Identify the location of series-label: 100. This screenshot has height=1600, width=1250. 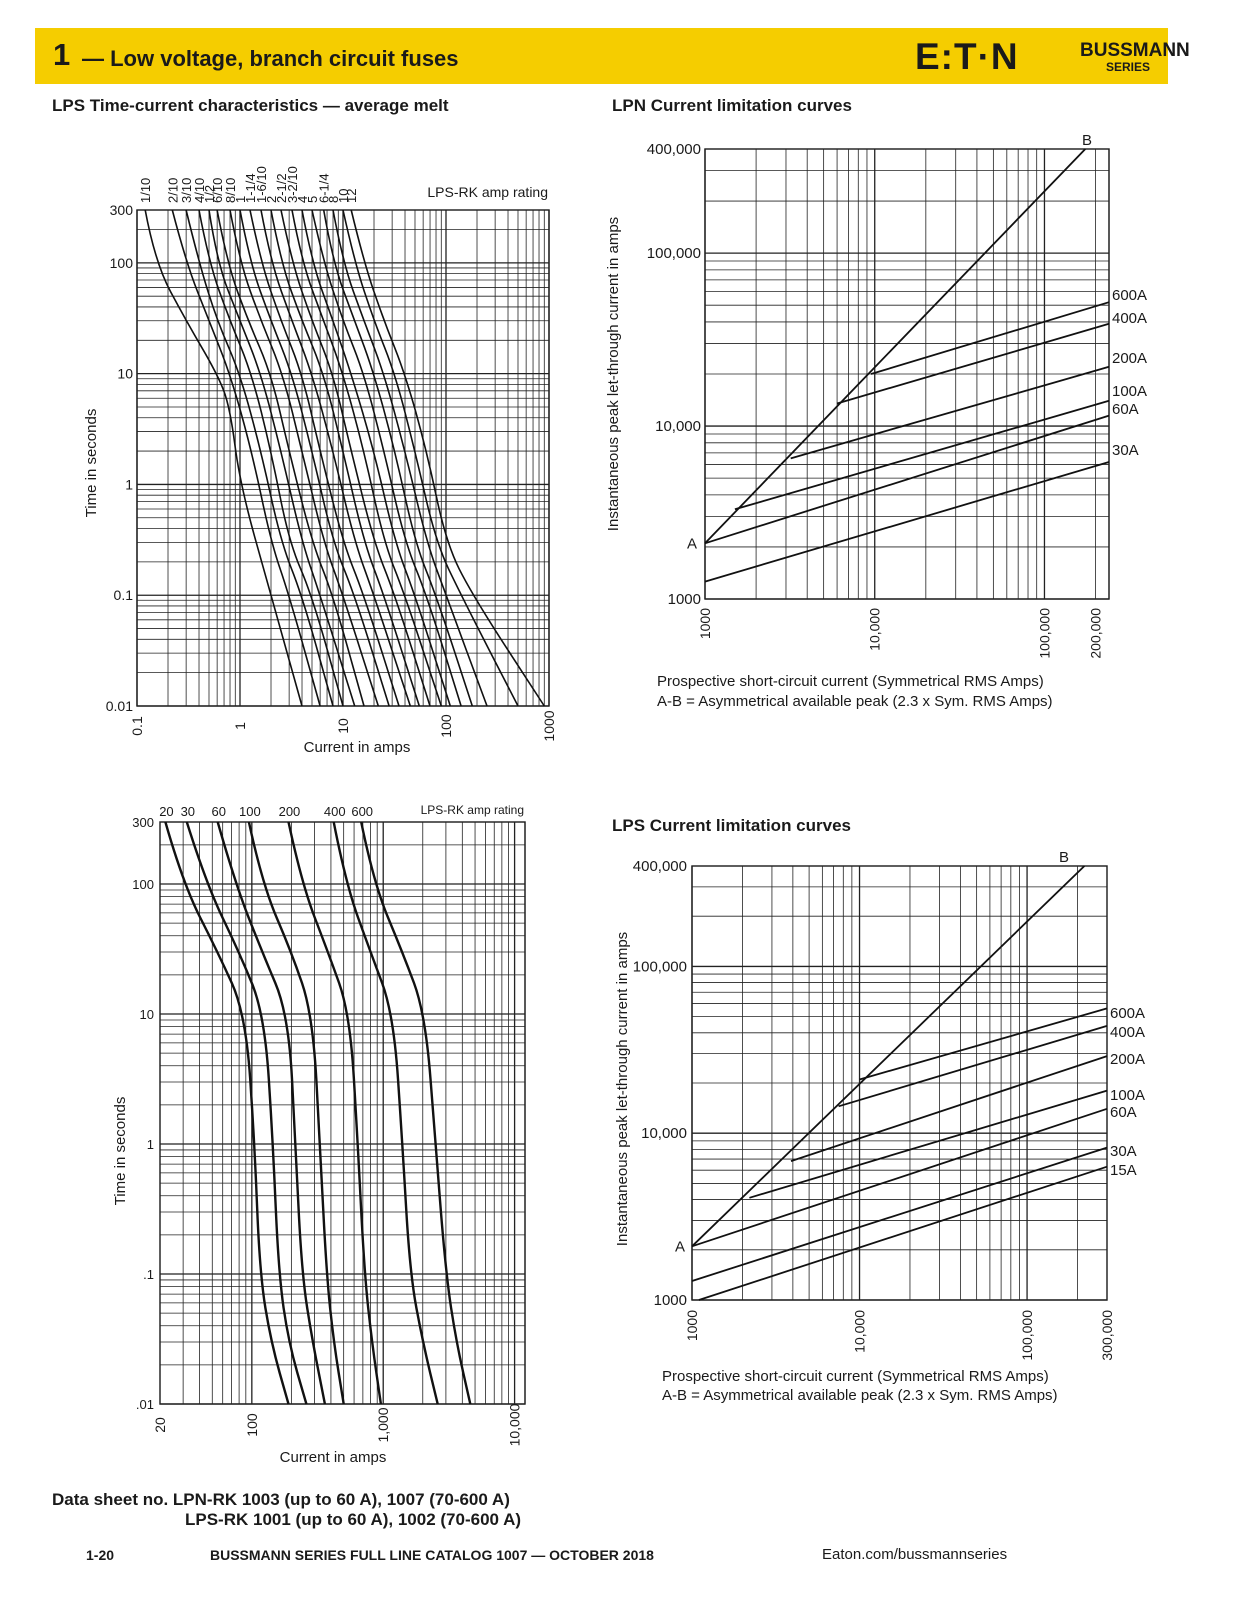
(250, 811).